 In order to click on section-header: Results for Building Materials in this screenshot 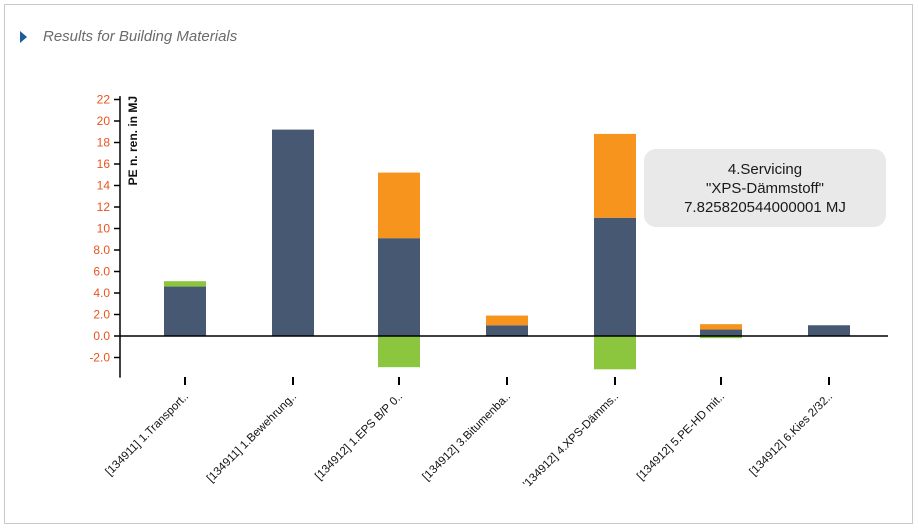, I will do `click(128, 36)`.